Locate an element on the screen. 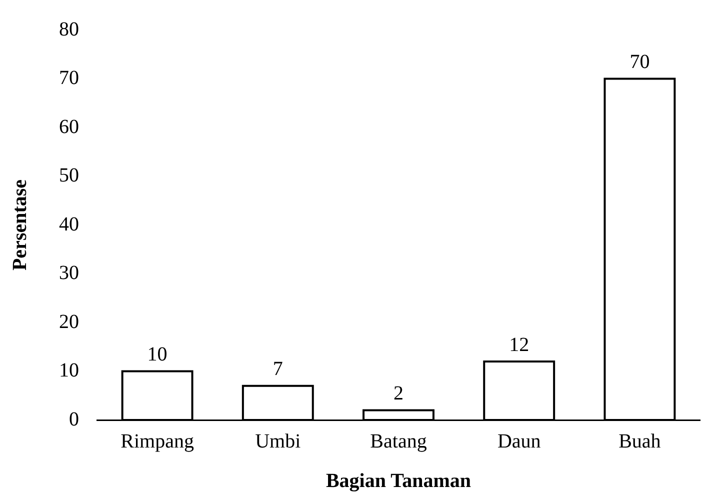 This screenshot has width=710, height=498. data-label: 12 is located at coordinates (519, 345).